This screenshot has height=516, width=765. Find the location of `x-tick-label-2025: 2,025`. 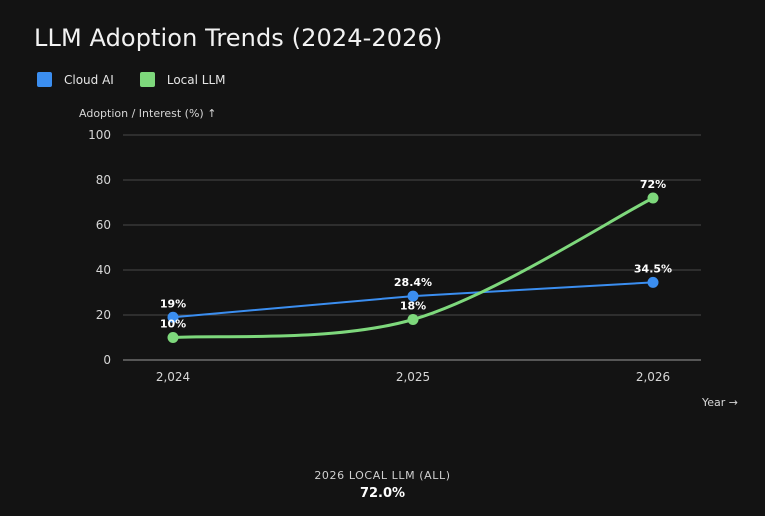

x-tick-label-2025: 2,025 is located at coordinates (413, 377).